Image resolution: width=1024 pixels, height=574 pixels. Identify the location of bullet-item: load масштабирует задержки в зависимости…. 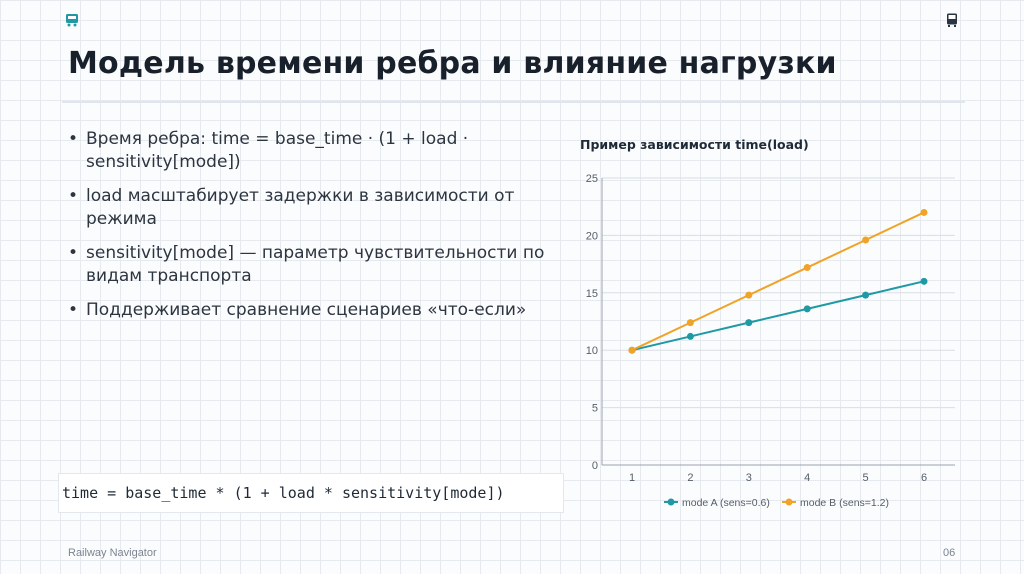
(311, 208).